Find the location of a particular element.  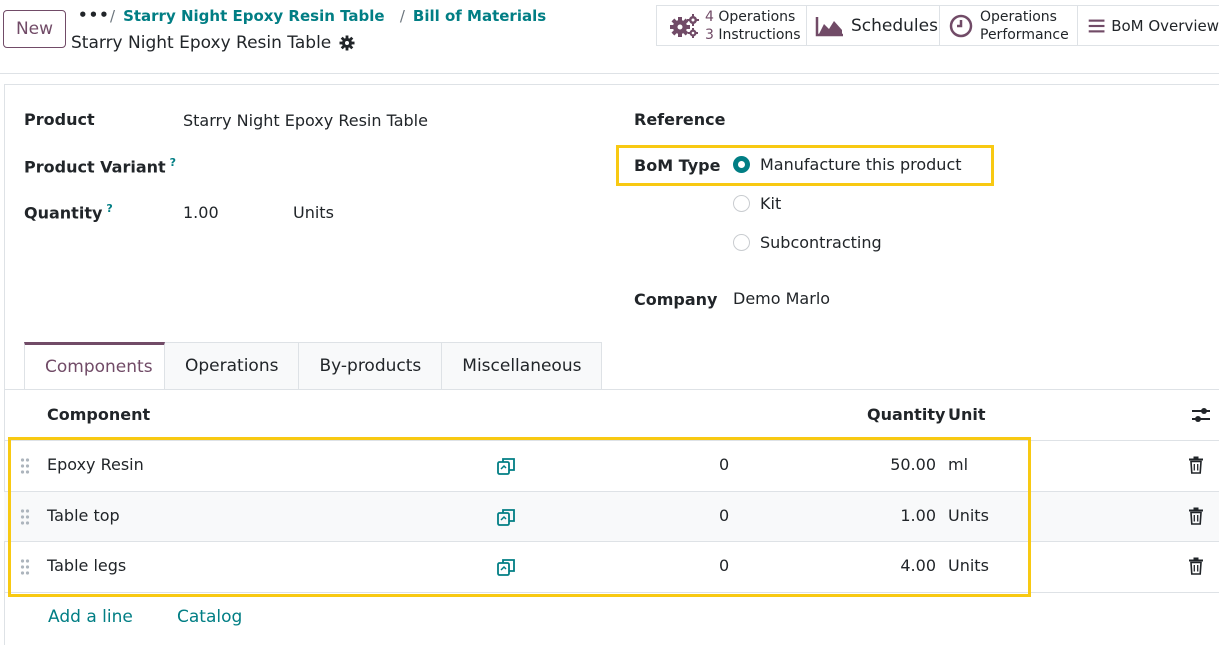

component-name: Epoxy Resin is located at coordinates (95, 464).